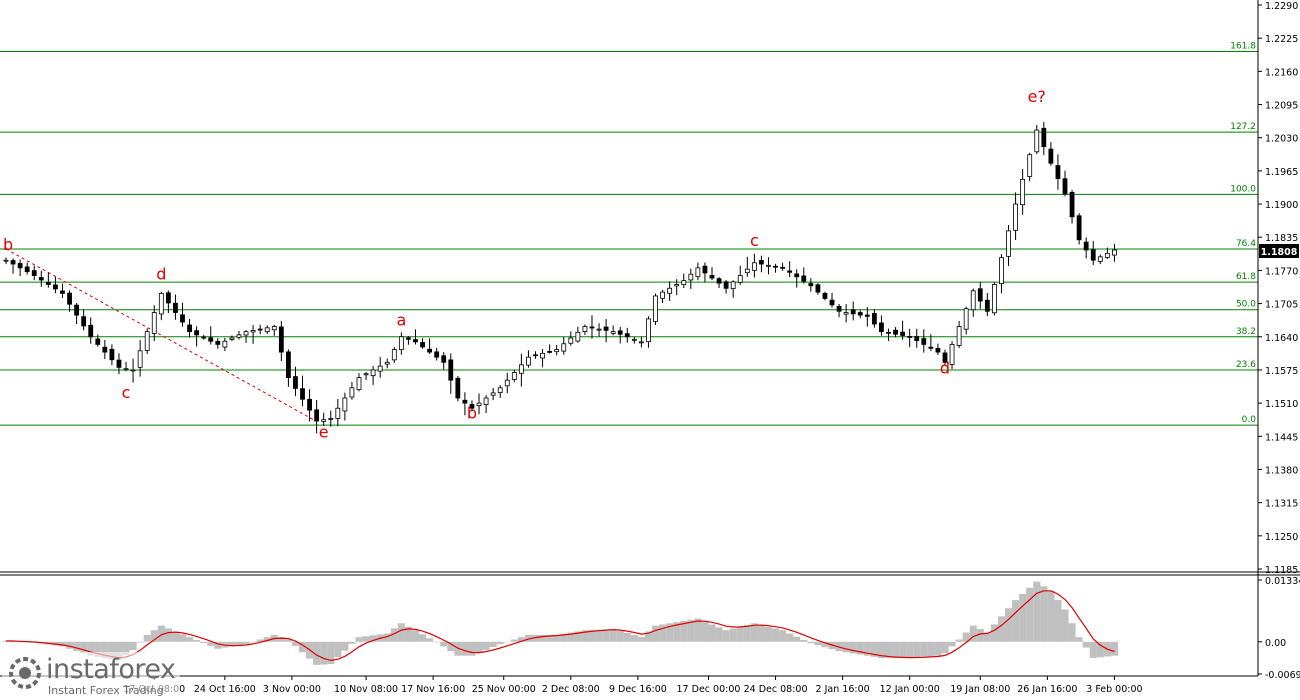  I want to click on fib-label-3: 76.4, so click(1246, 244).